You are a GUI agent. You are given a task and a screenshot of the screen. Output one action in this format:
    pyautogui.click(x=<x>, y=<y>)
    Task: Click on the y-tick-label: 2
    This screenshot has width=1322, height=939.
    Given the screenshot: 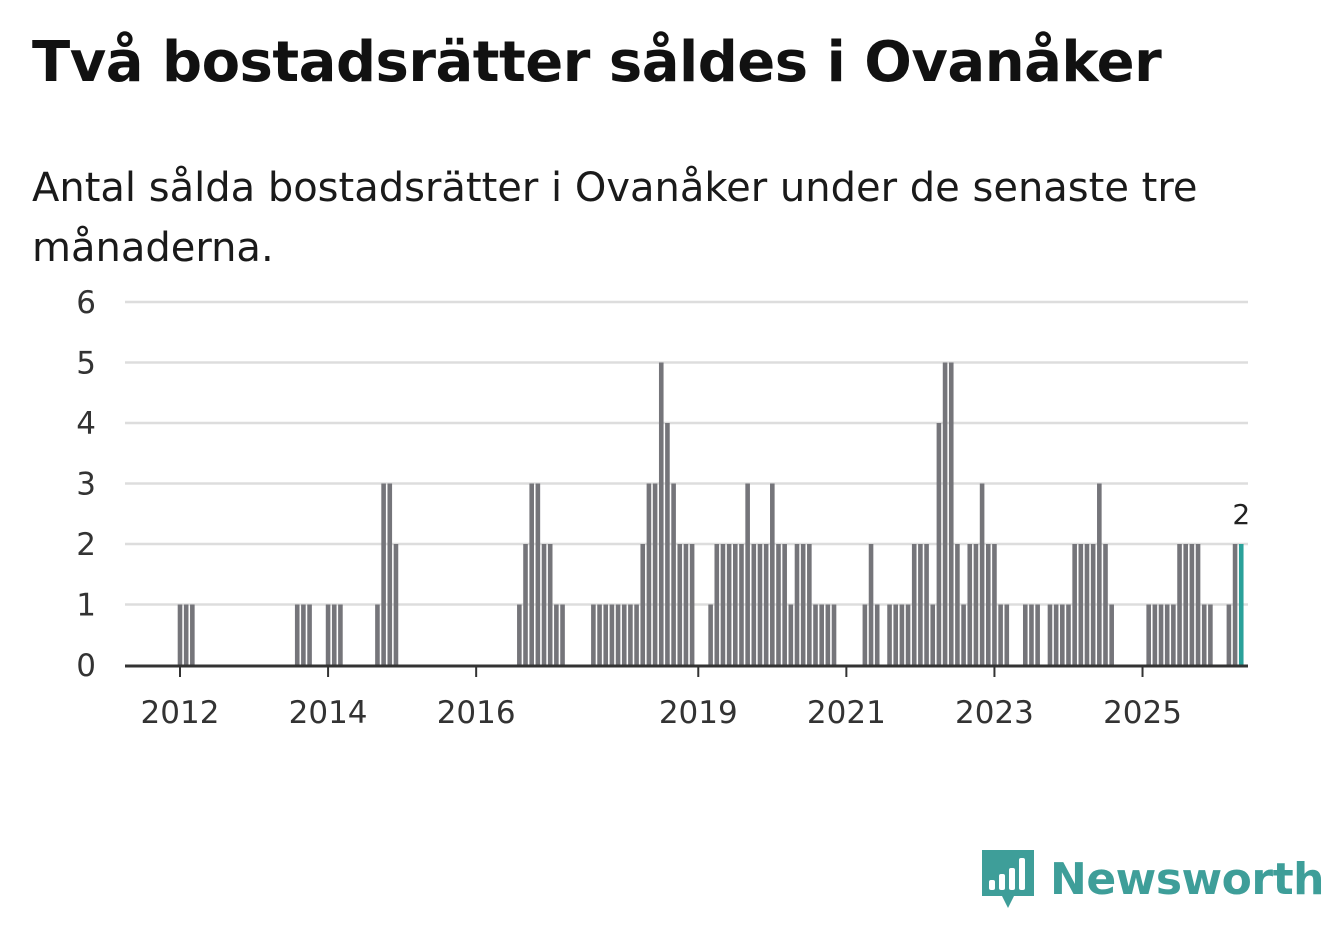 What is the action you would take?
    pyautogui.click(x=86, y=545)
    